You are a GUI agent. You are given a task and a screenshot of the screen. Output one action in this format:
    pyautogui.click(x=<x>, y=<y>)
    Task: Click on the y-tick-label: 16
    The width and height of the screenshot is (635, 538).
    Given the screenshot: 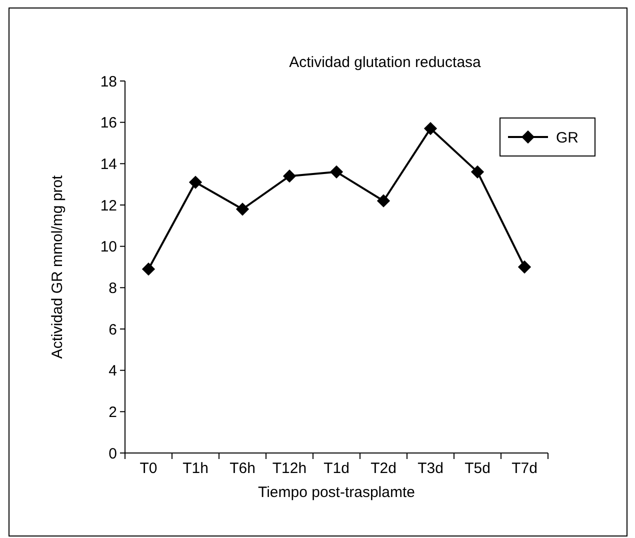 What is the action you would take?
    pyautogui.click(x=108, y=123)
    